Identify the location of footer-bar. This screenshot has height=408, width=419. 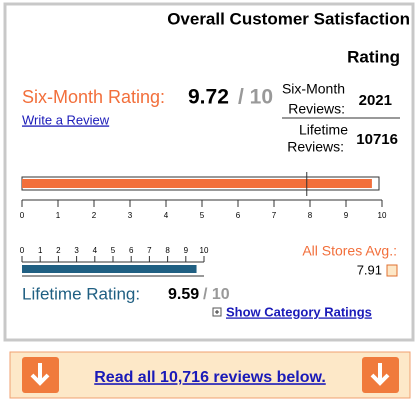
(210, 375).